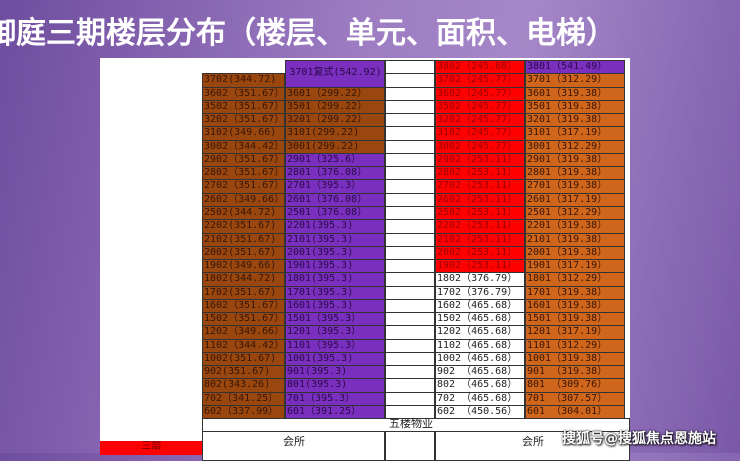  What do you see at coordinates (575, 345) in the screenshot?
I see `unit-cell: 1101（312.29）` at bounding box center [575, 345].